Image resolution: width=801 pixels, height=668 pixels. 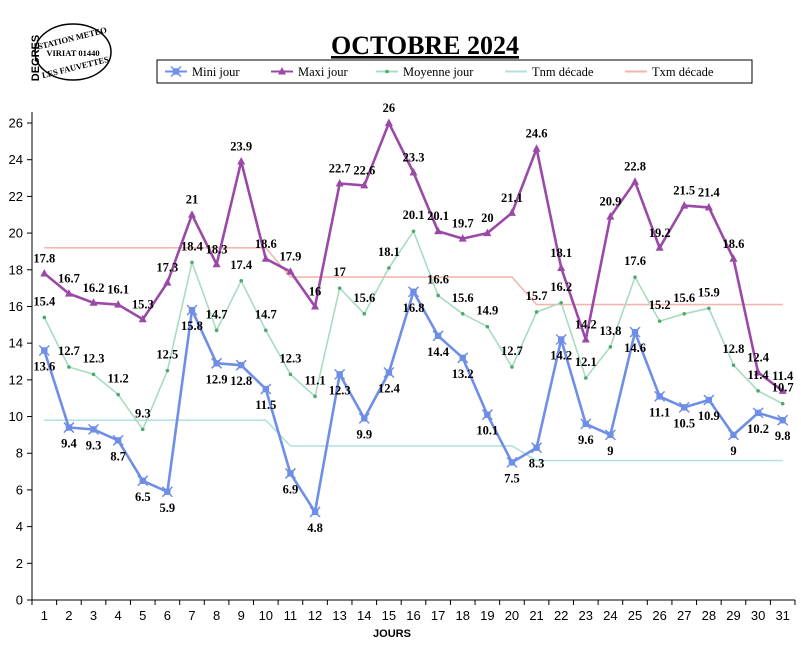 I want to click on x-tick-label: 2, so click(x=68, y=615).